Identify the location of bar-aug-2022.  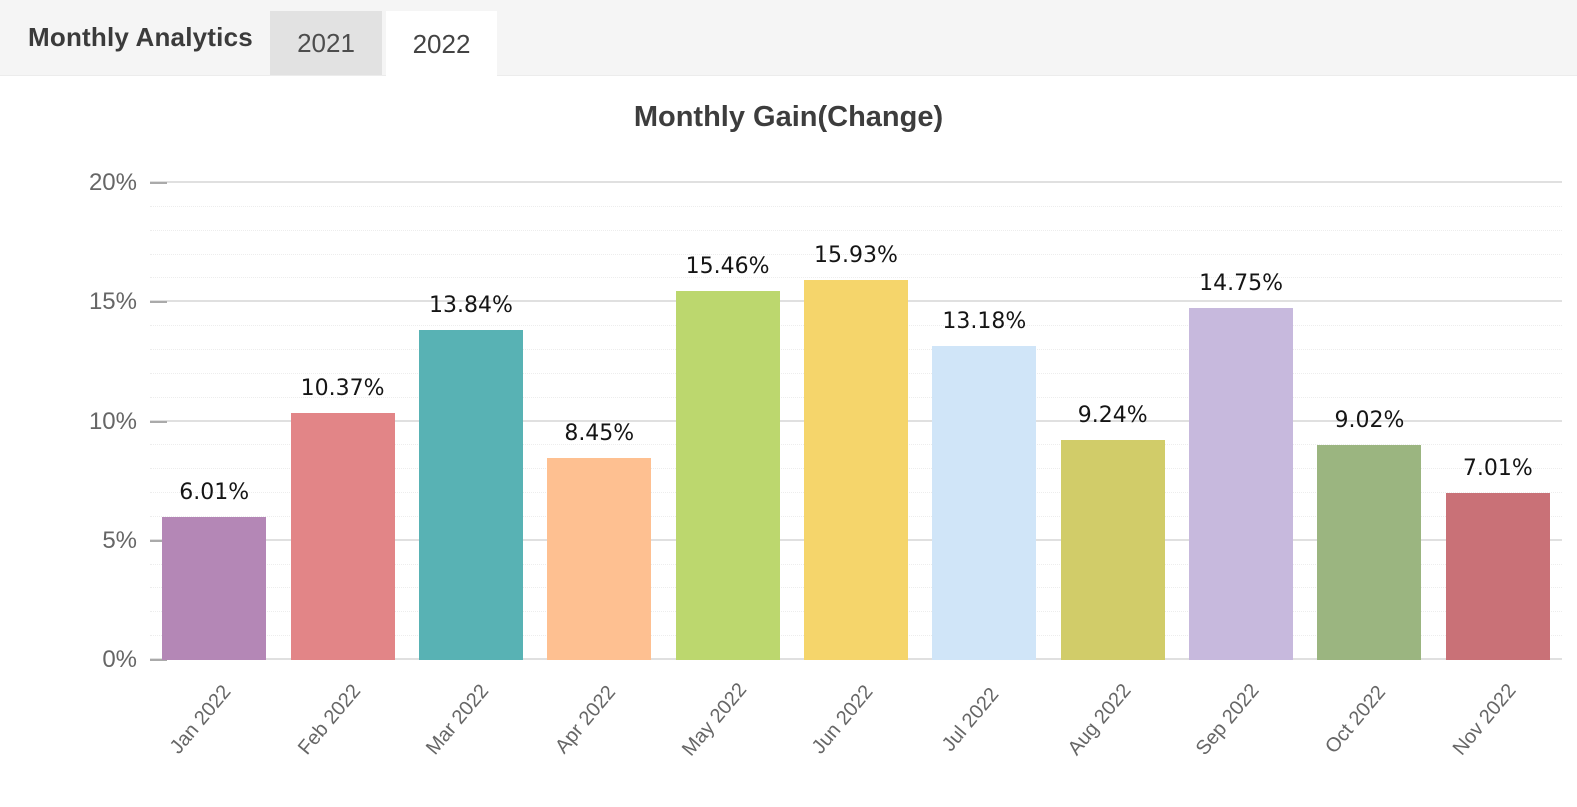
(1112, 549).